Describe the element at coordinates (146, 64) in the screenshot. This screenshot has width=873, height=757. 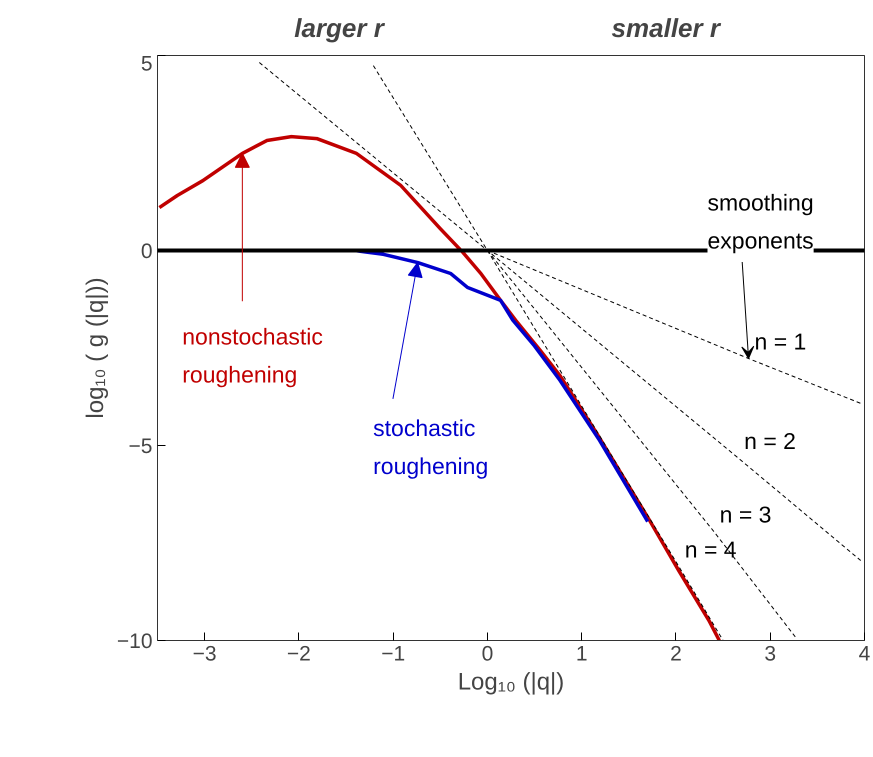
I see `y-tick-label: 5` at that location.